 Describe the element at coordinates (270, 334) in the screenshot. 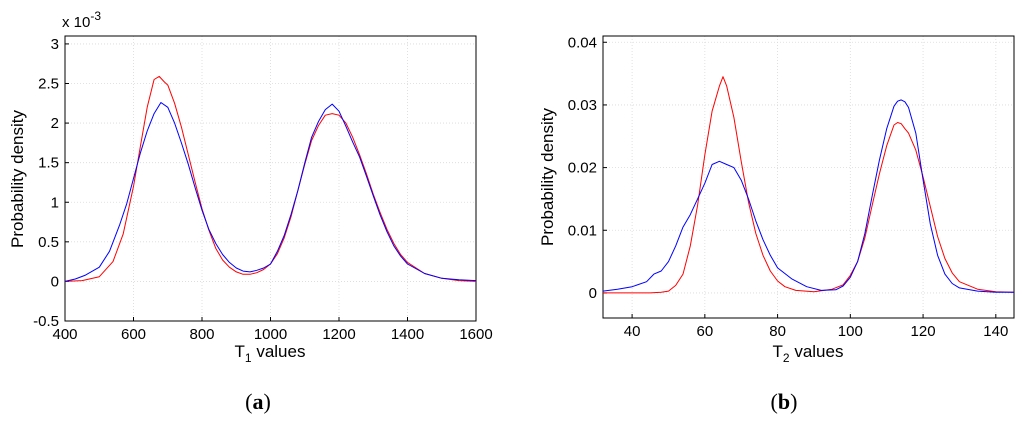

I see `x-tick-label: 1000` at that location.